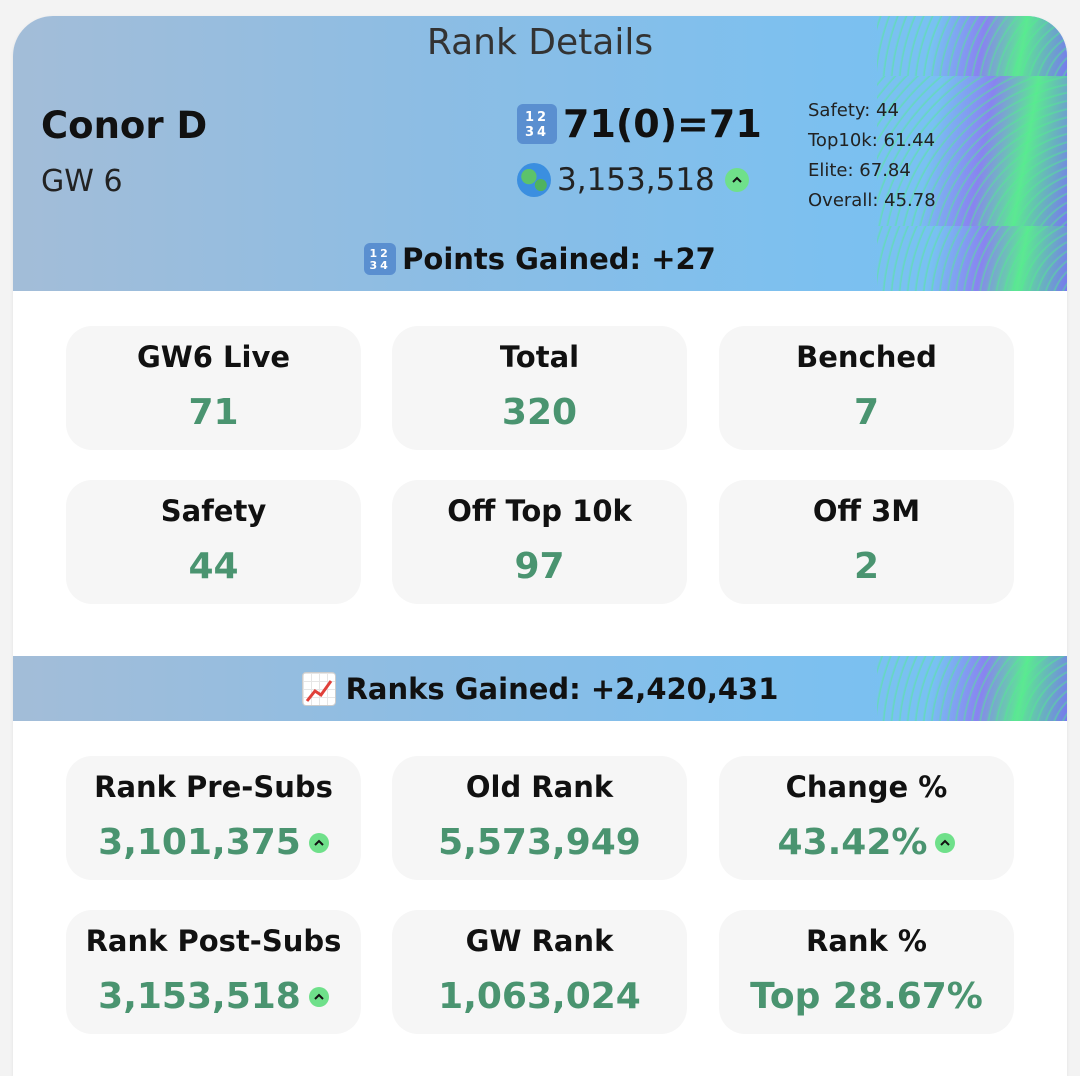 The width and height of the screenshot is (1080, 1076). Describe the element at coordinates (562, 688) in the screenshot. I see `ranks-gained-label: Ranks Gained: +2,420,431` at that location.